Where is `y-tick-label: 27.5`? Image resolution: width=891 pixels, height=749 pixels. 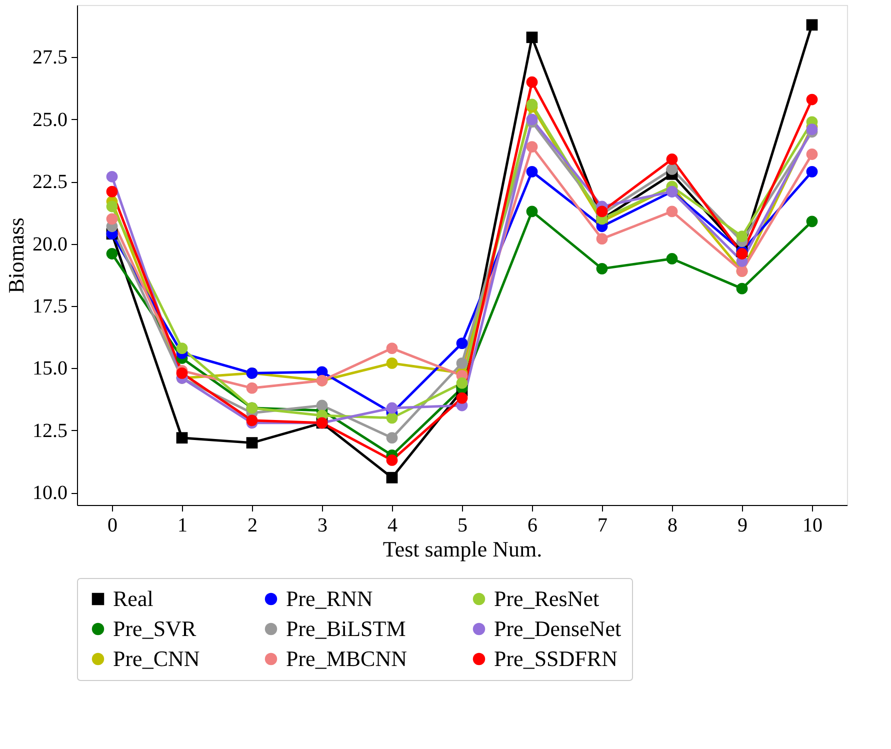 y-tick-label: 27.5 is located at coordinates (50, 57).